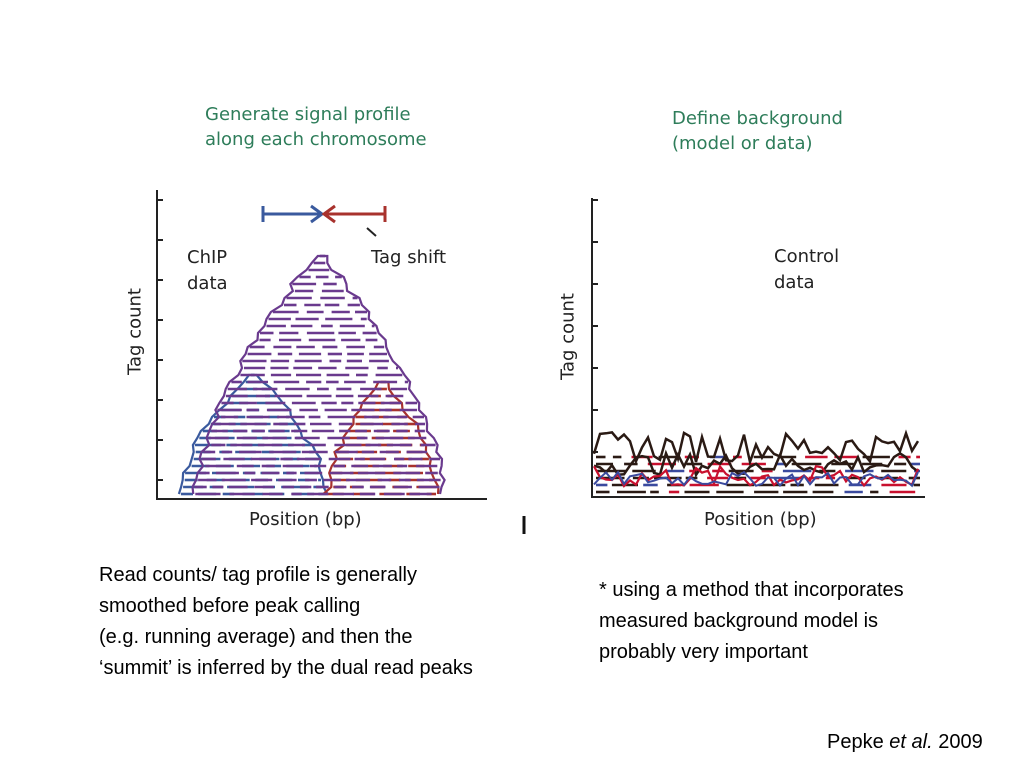 The width and height of the screenshot is (1024, 768). Describe the element at coordinates (258, 575) in the screenshot. I see `caption-left-line-1: Read counts/ tag profile is generally` at that location.